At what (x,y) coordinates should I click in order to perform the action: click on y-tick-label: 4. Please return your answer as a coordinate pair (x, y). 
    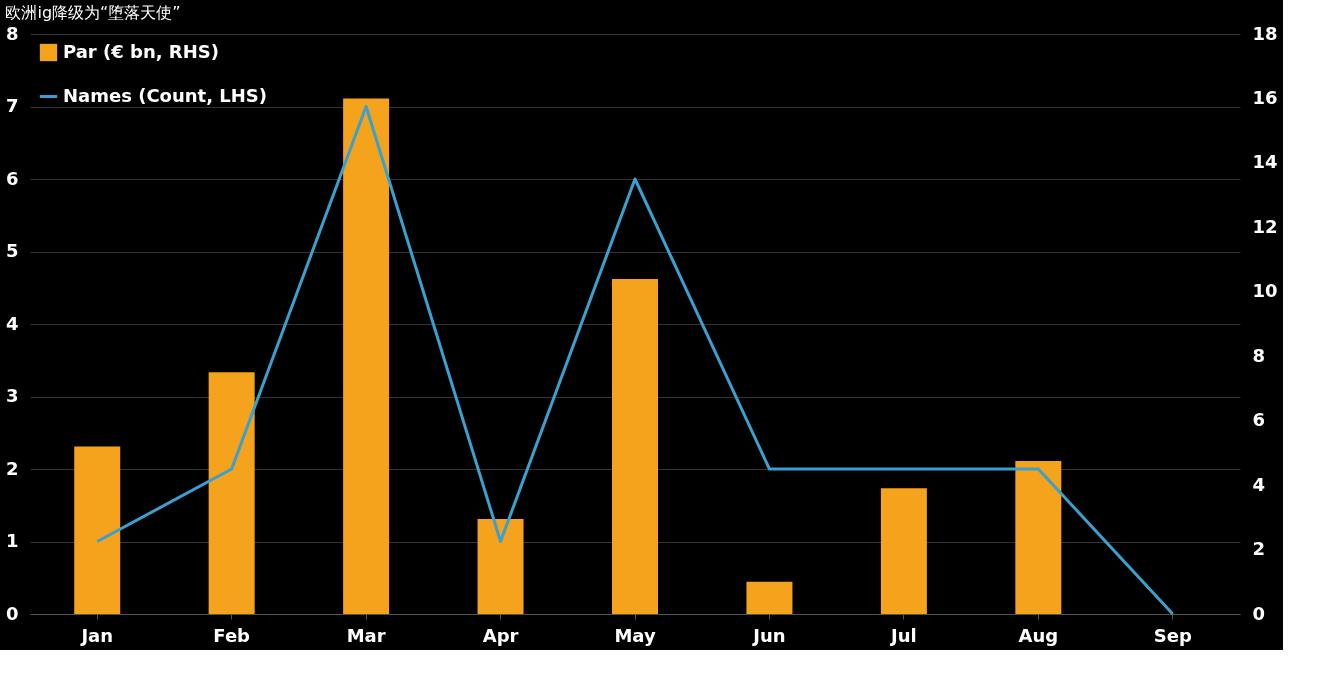
    Looking at the image, I should click on (12, 323).